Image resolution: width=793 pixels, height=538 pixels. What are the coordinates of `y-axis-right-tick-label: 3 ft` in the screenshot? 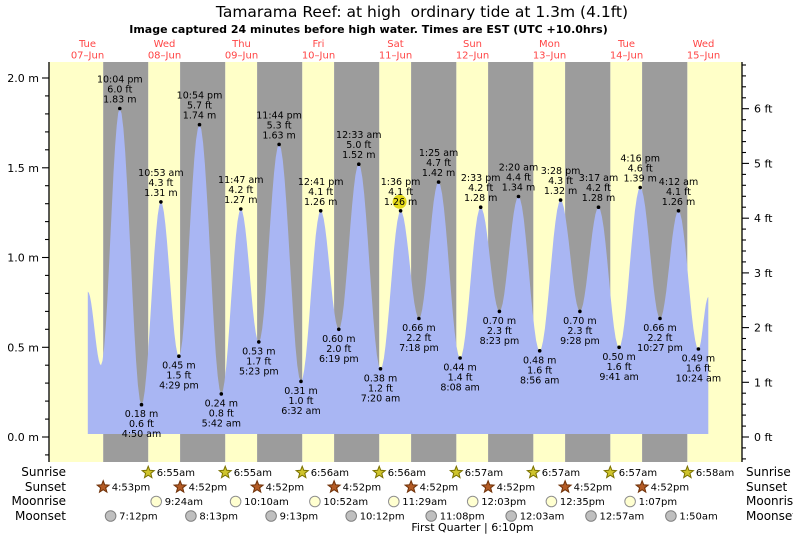 It's located at (763, 273).